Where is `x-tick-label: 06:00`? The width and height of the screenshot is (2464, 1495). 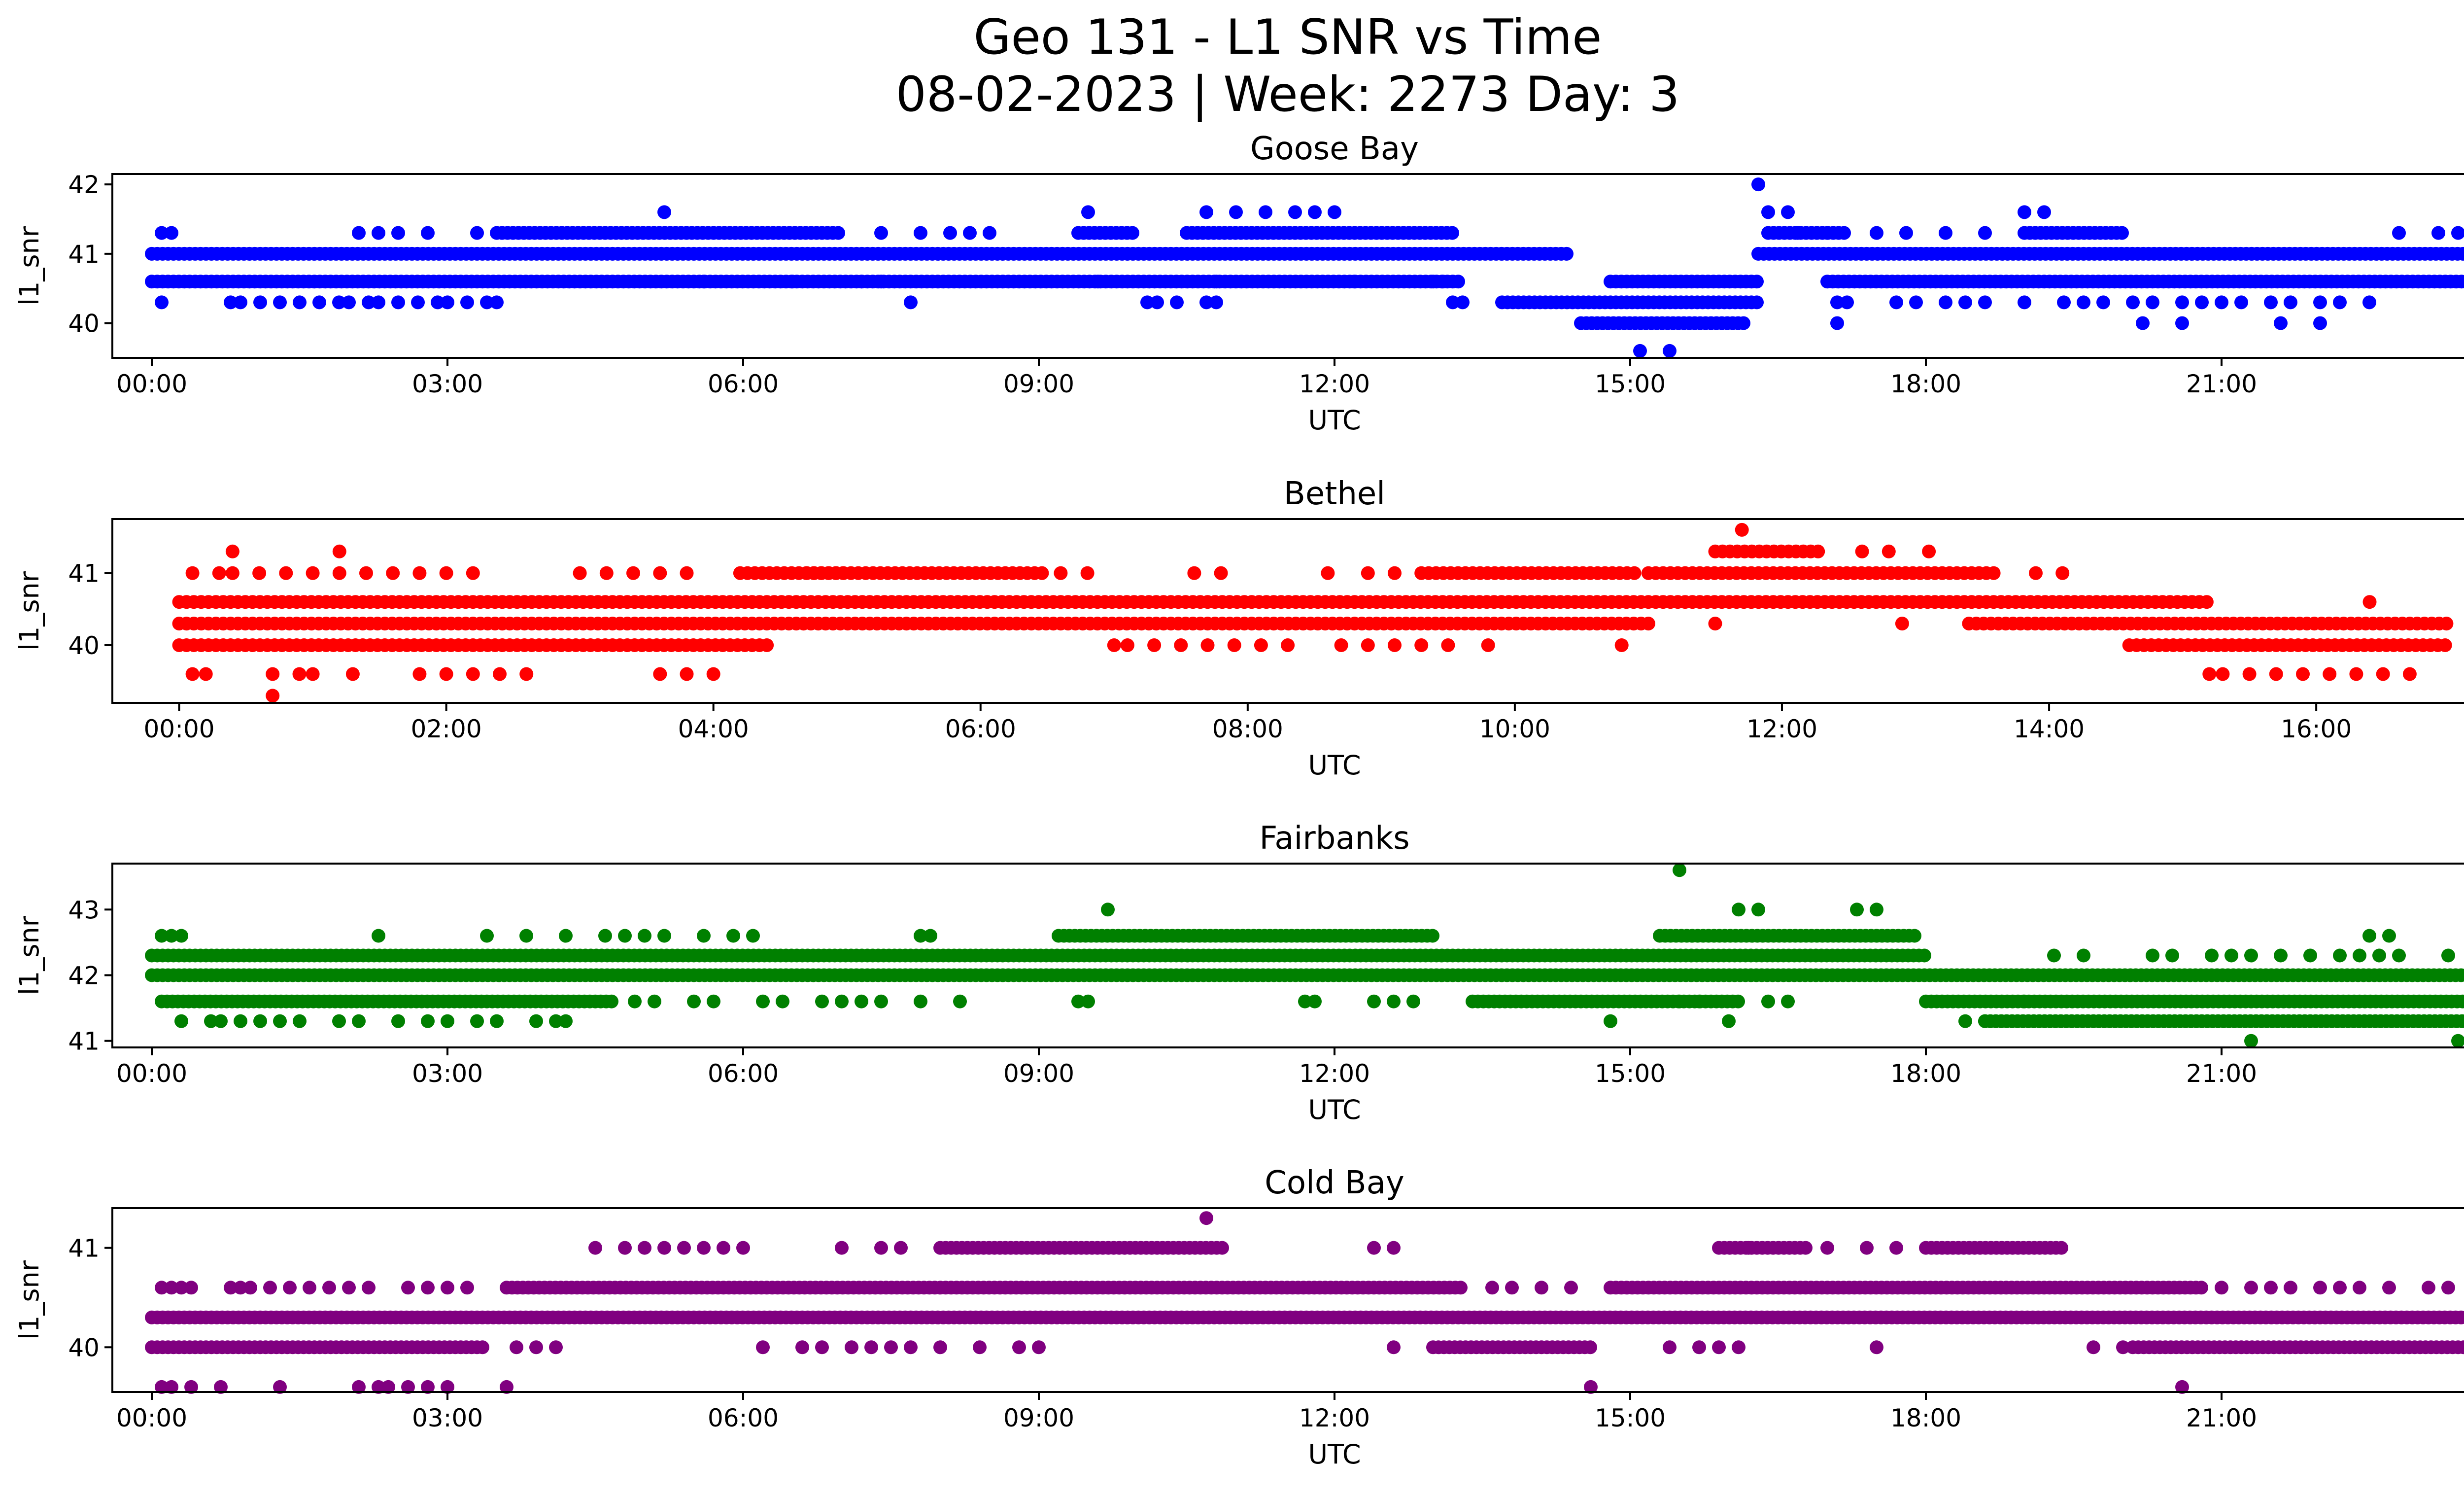
x-tick-label: 06:00 is located at coordinates (743, 1418).